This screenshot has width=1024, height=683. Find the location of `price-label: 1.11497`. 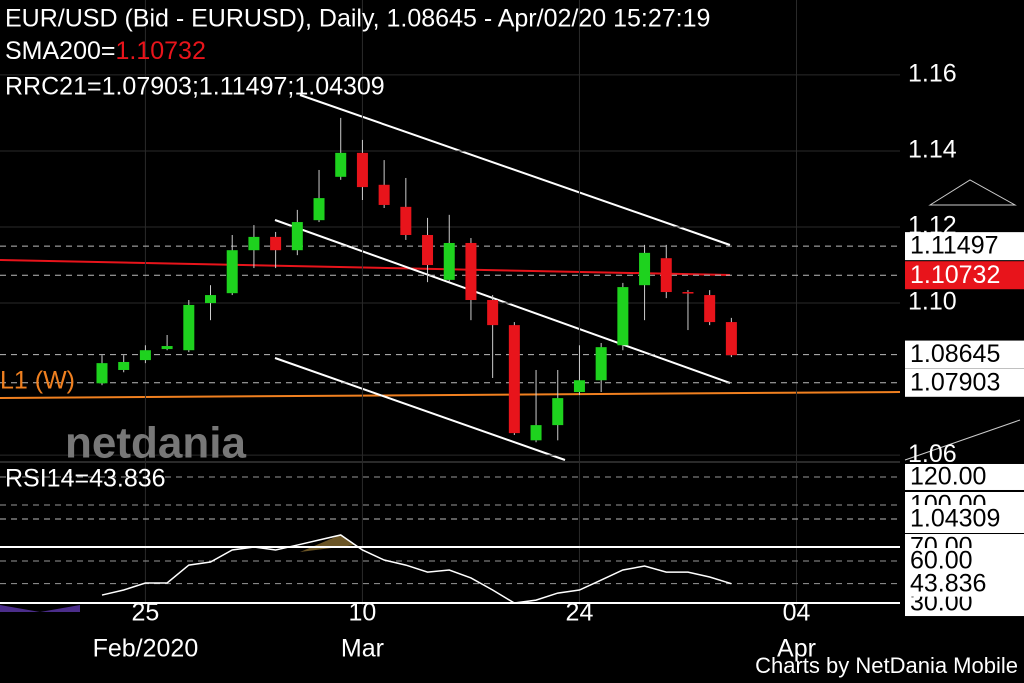

price-label: 1.11497 is located at coordinates (954, 246).